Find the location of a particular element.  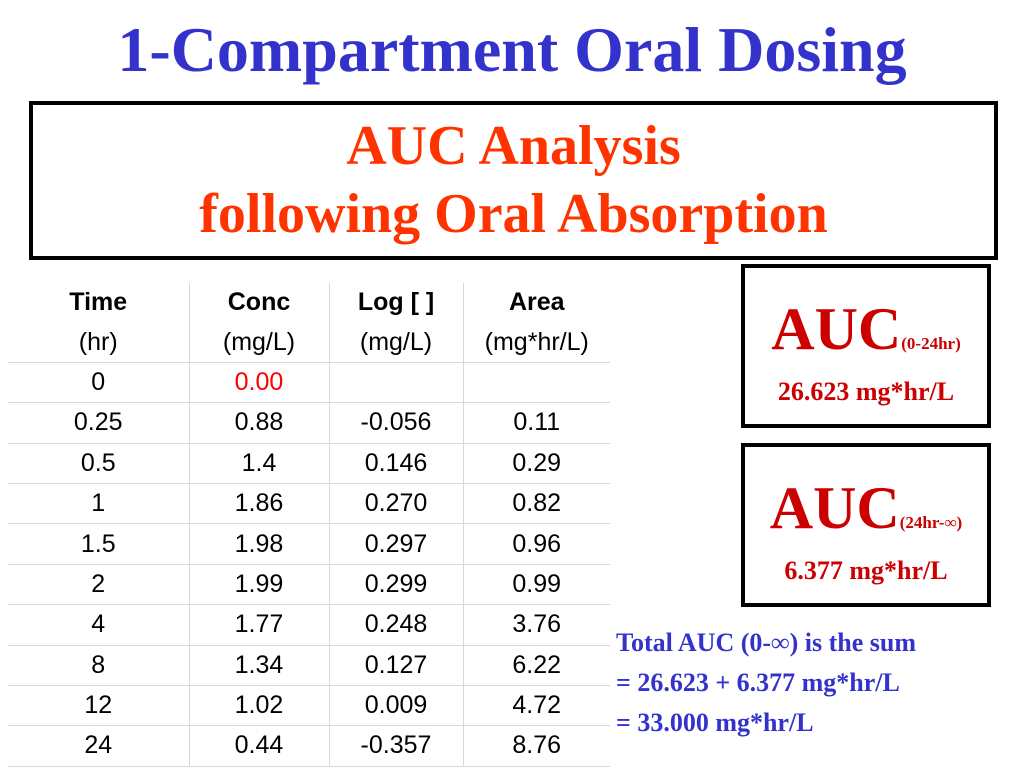

table-row-time-cell: 1 is located at coordinates (99, 504).